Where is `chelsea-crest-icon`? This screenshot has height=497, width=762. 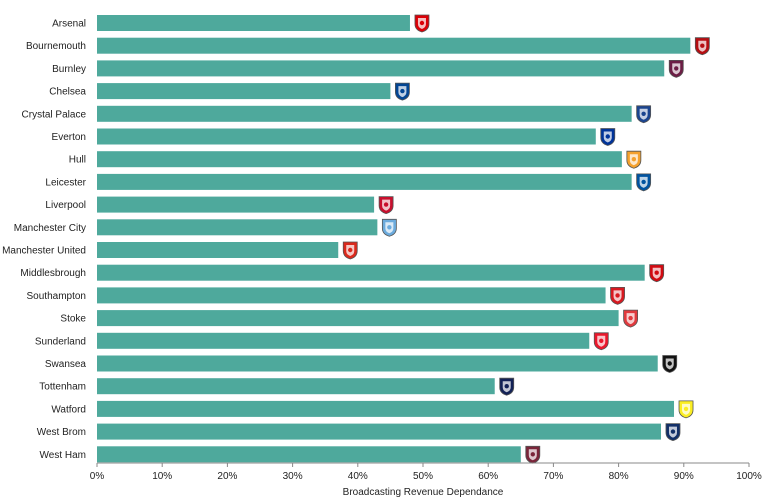
chelsea-crest-icon is located at coordinates (402, 91).